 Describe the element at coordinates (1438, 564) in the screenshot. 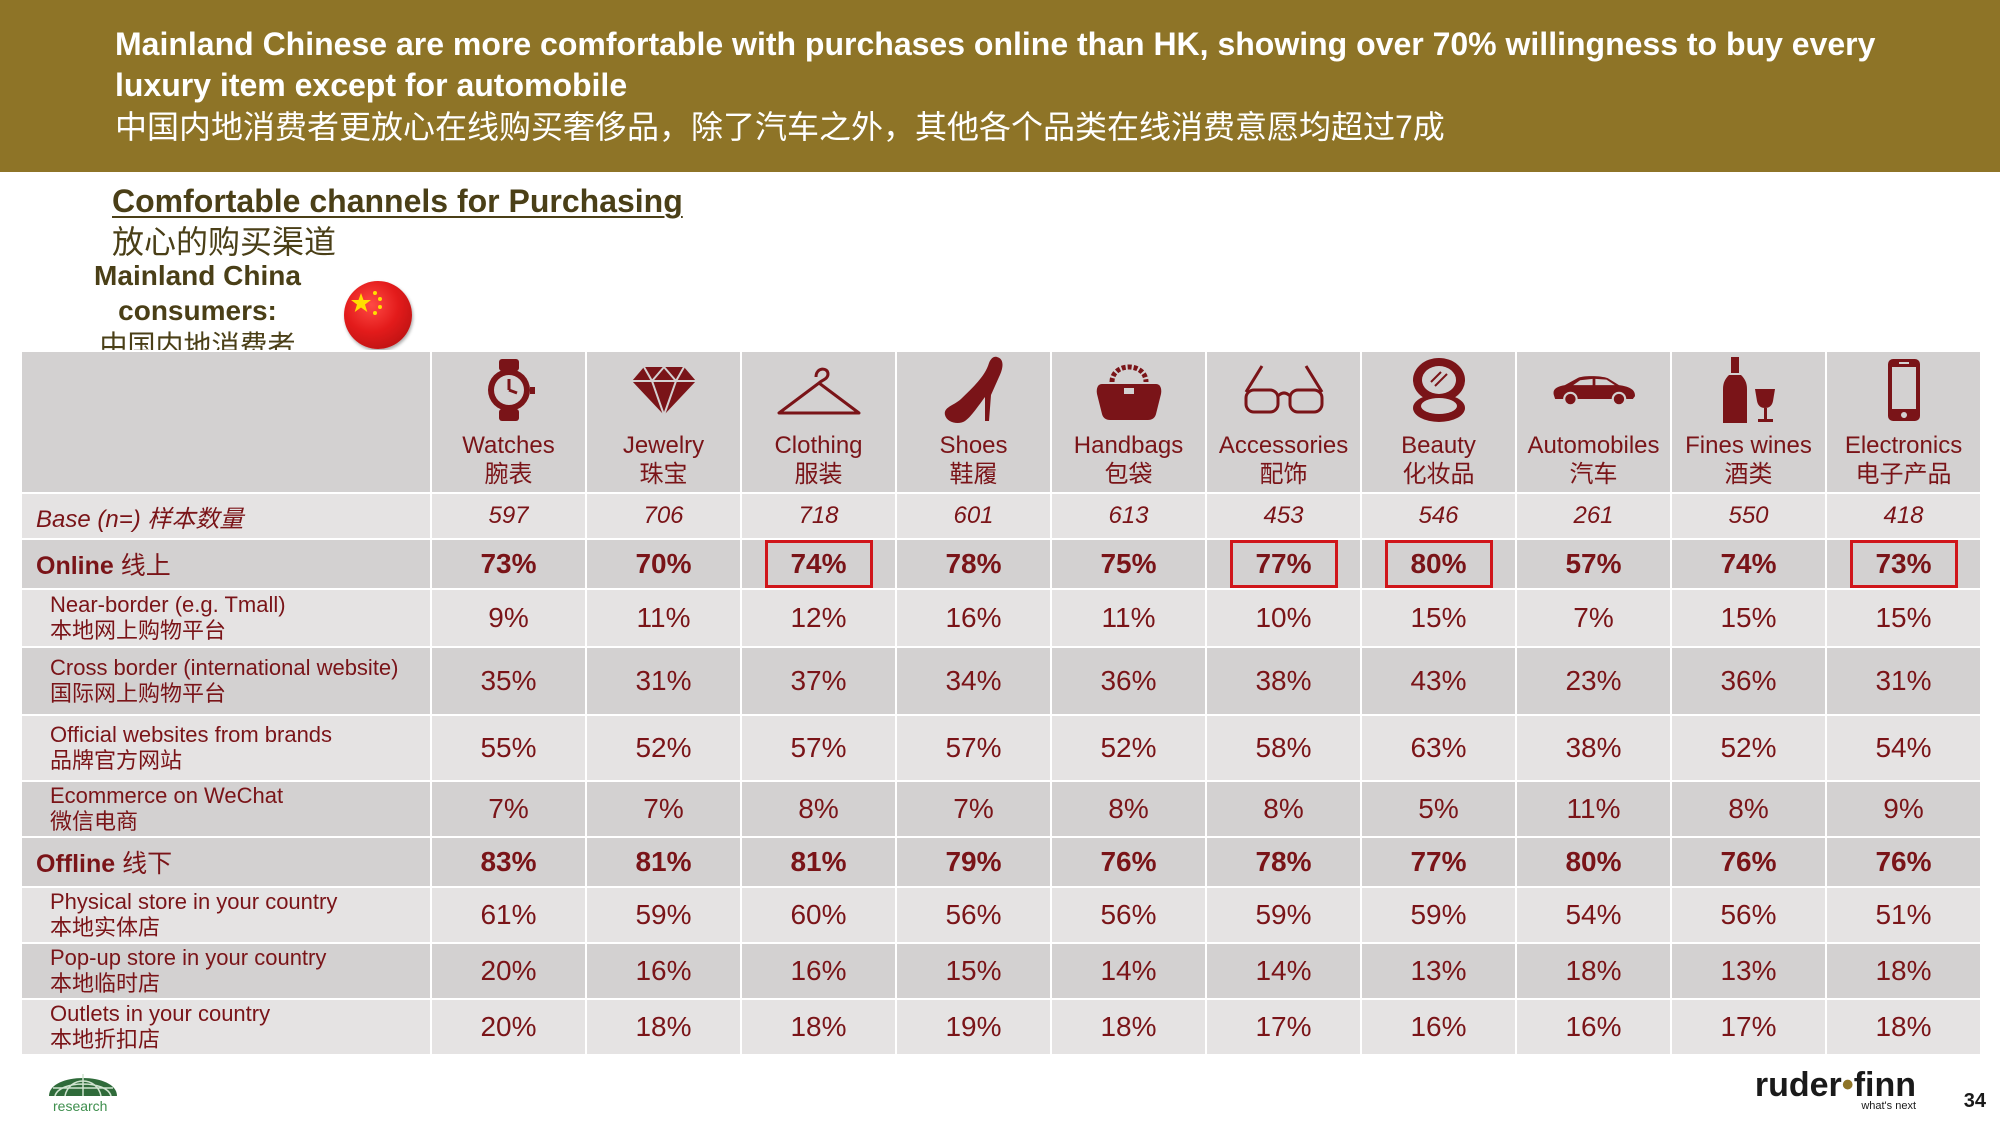

I see `highlighted-value: 80%` at that location.